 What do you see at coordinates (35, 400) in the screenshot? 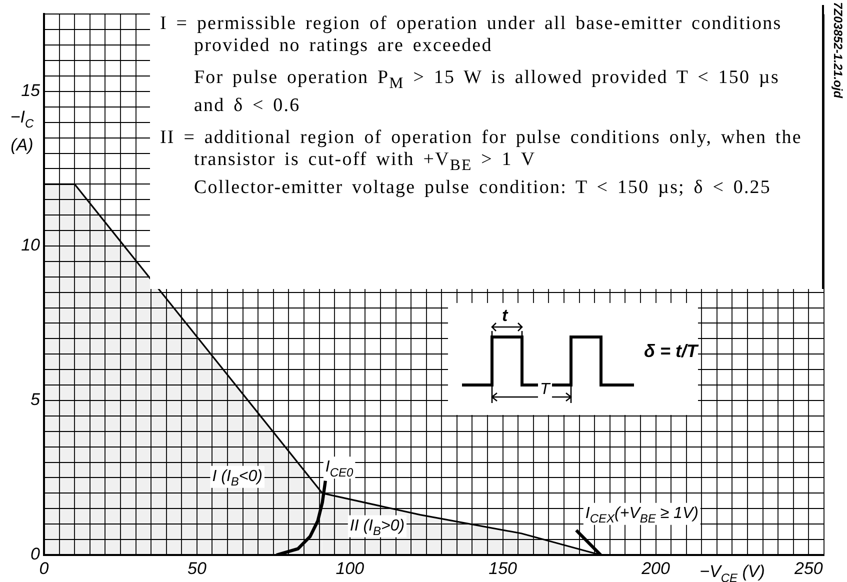
I see `y-tick-label: 5` at bounding box center [35, 400].